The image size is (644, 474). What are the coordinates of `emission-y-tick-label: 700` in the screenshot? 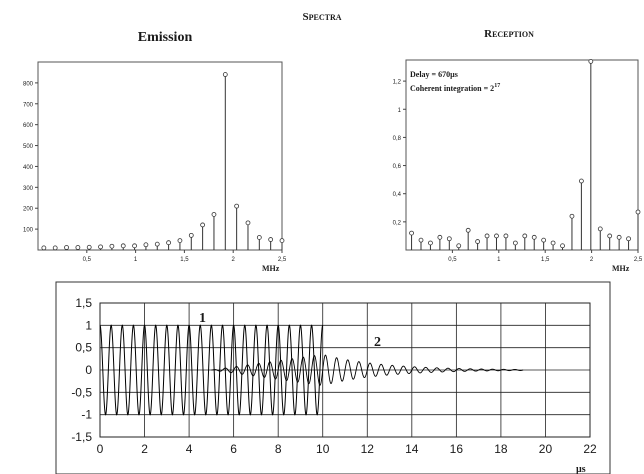 It's located at (28, 105).